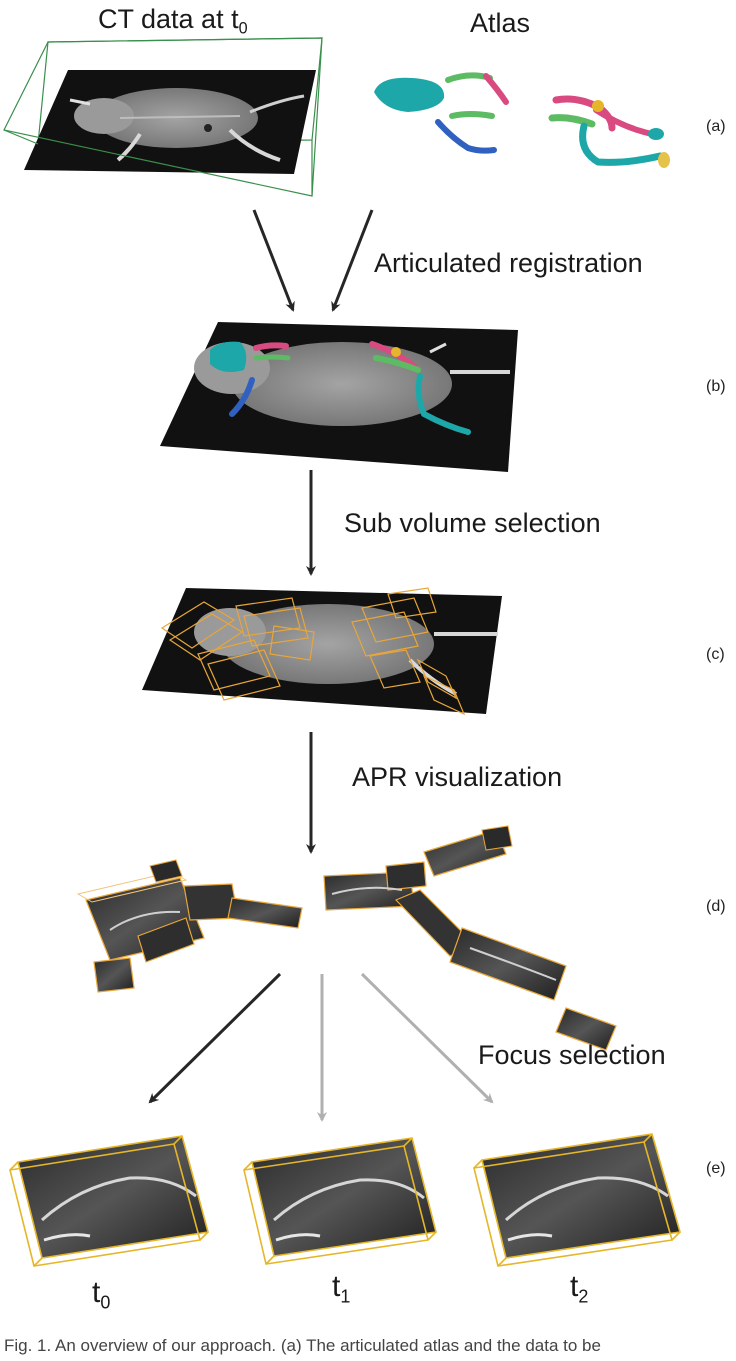 This screenshot has height=1361, width=736. I want to click on step-focus-selection: Focus selection, so click(572, 1055).